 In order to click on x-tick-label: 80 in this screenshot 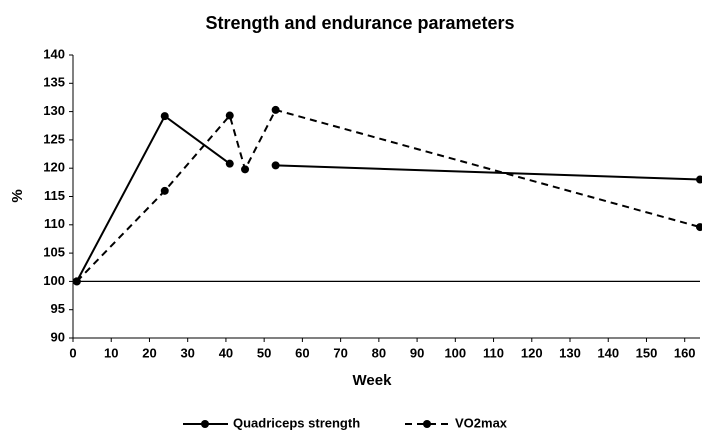, I will do `click(379, 352)`.